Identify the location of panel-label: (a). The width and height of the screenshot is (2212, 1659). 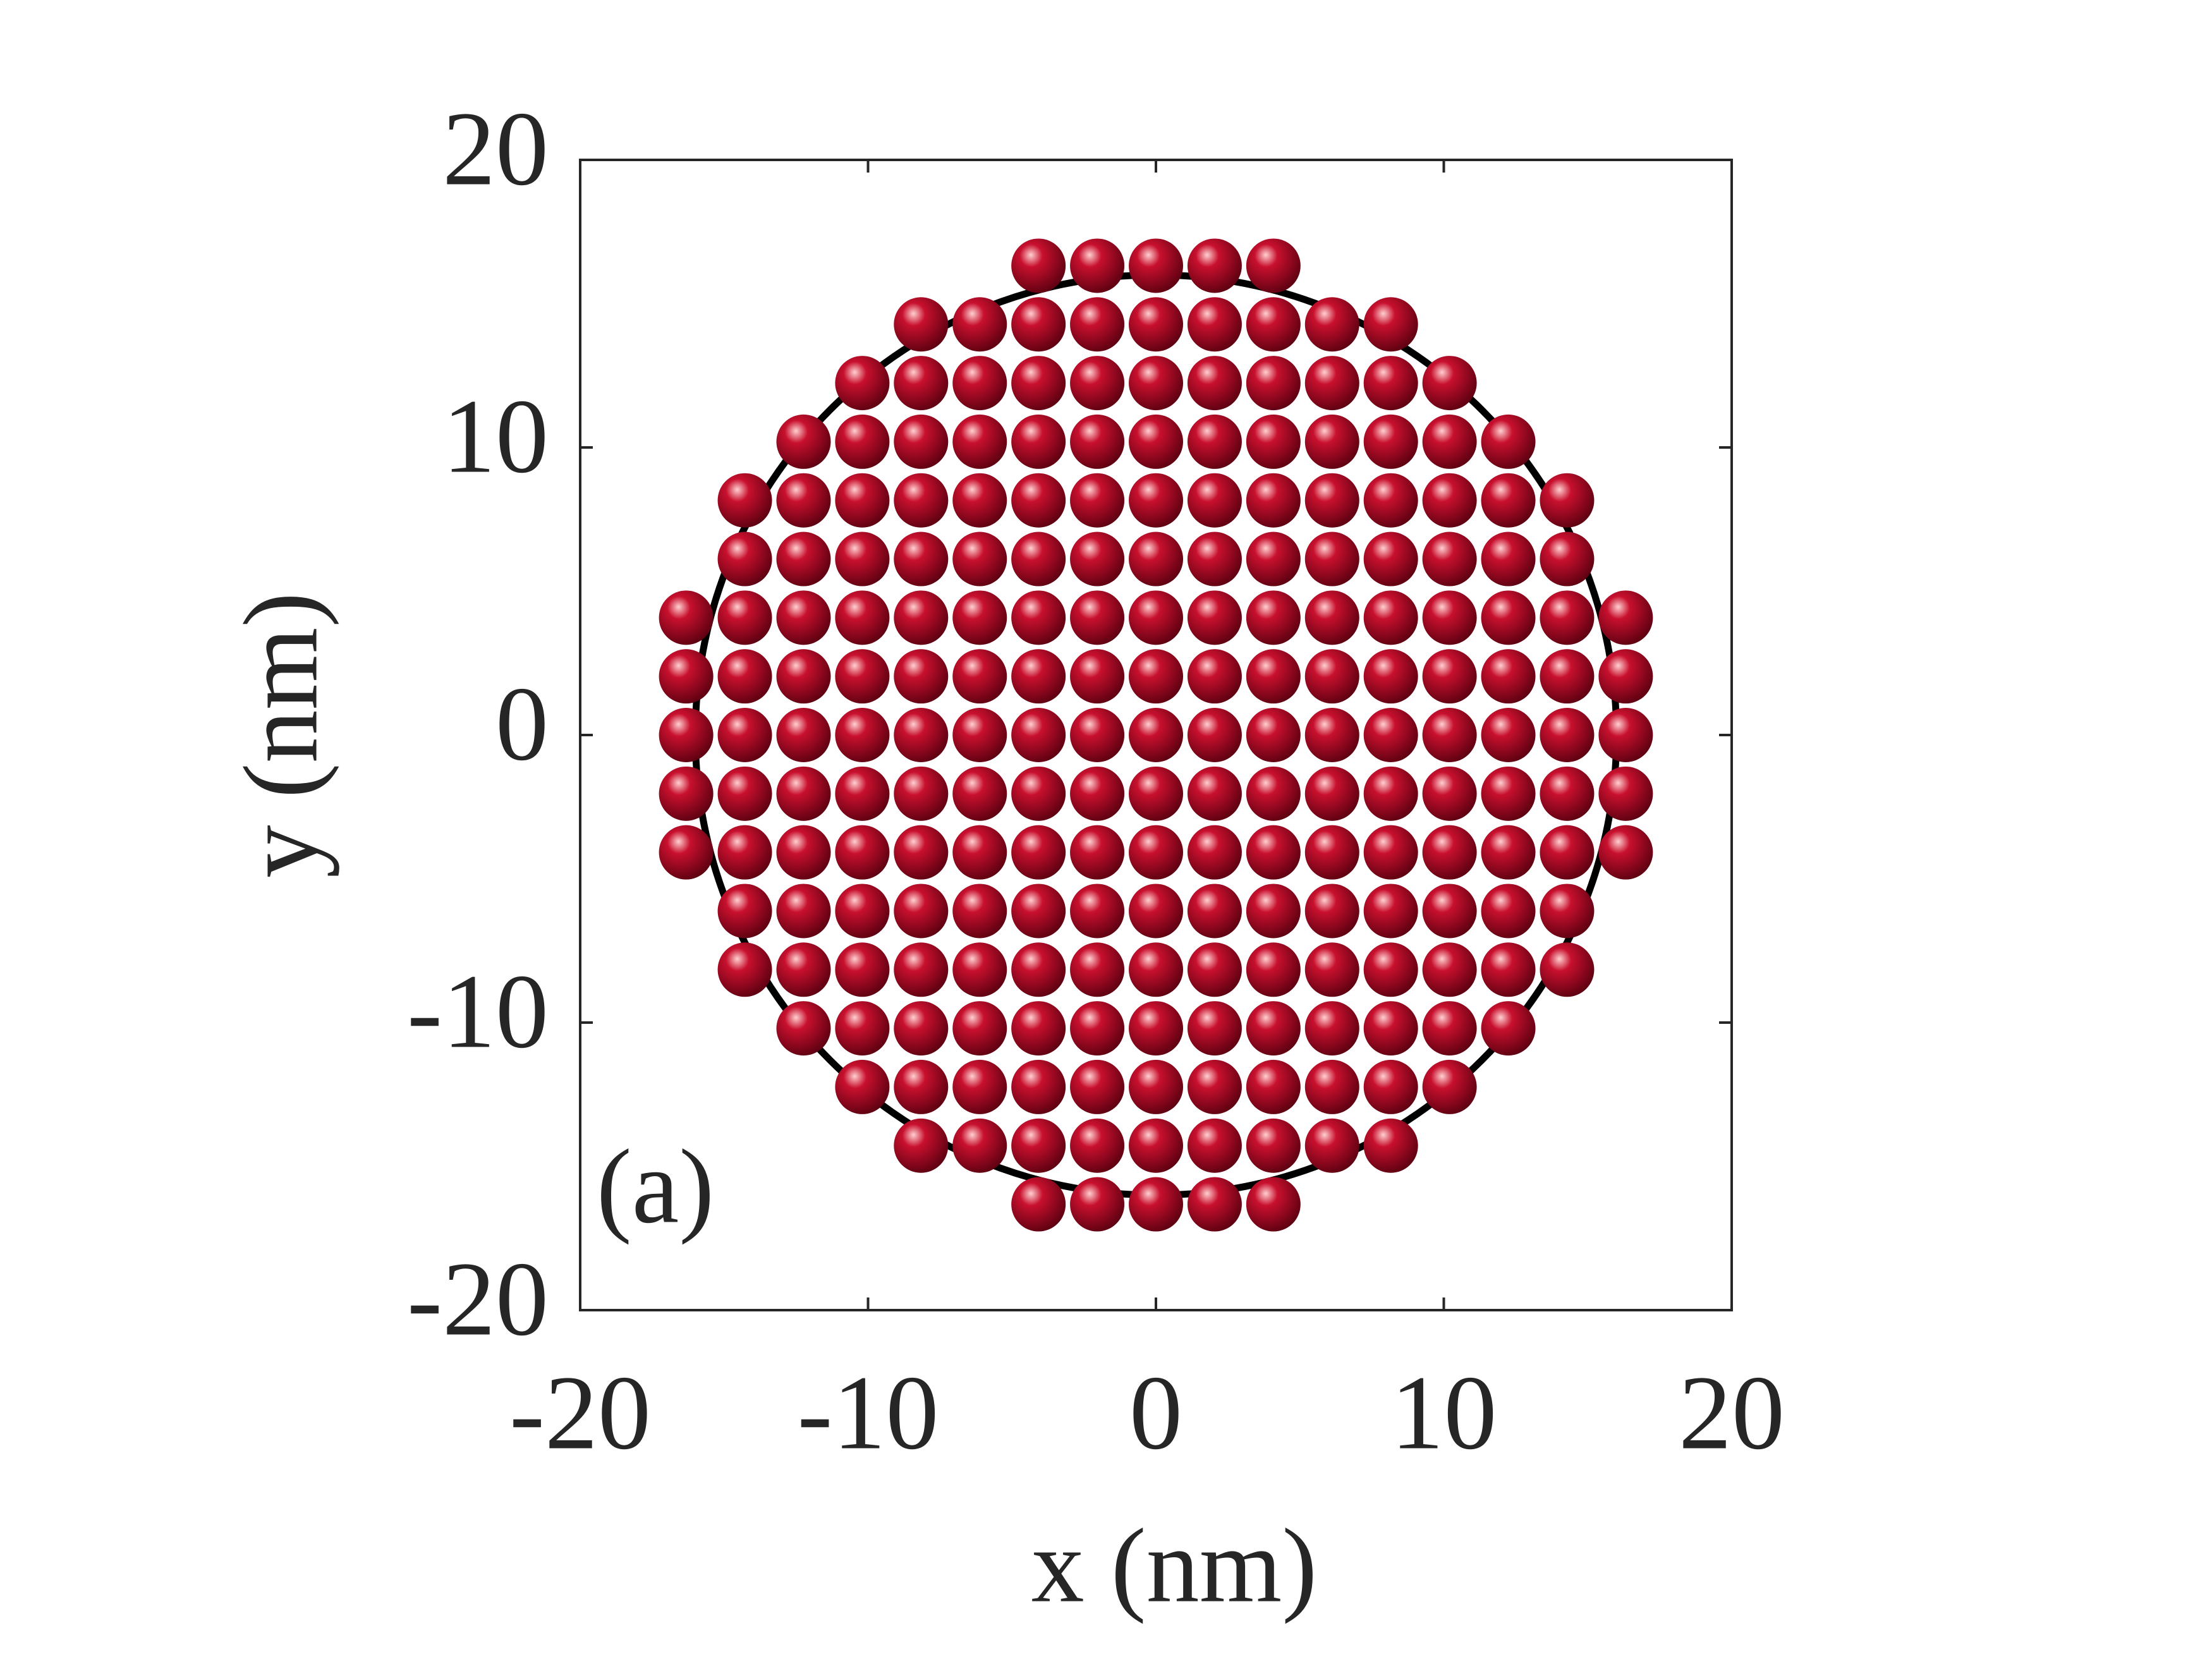
(655, 1187).